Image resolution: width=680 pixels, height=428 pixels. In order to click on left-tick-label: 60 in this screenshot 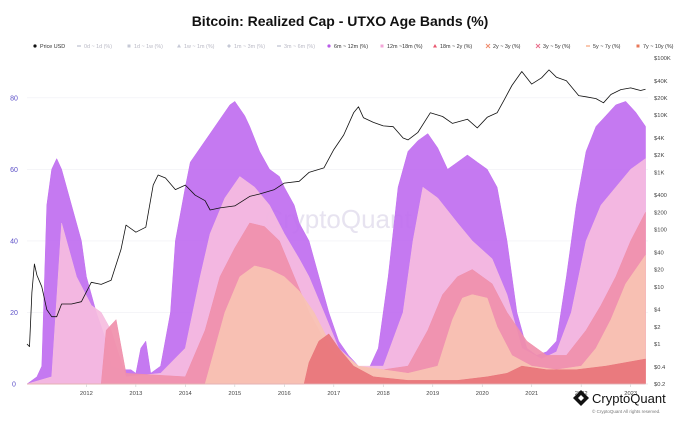, I will do `click(14, 170)`.